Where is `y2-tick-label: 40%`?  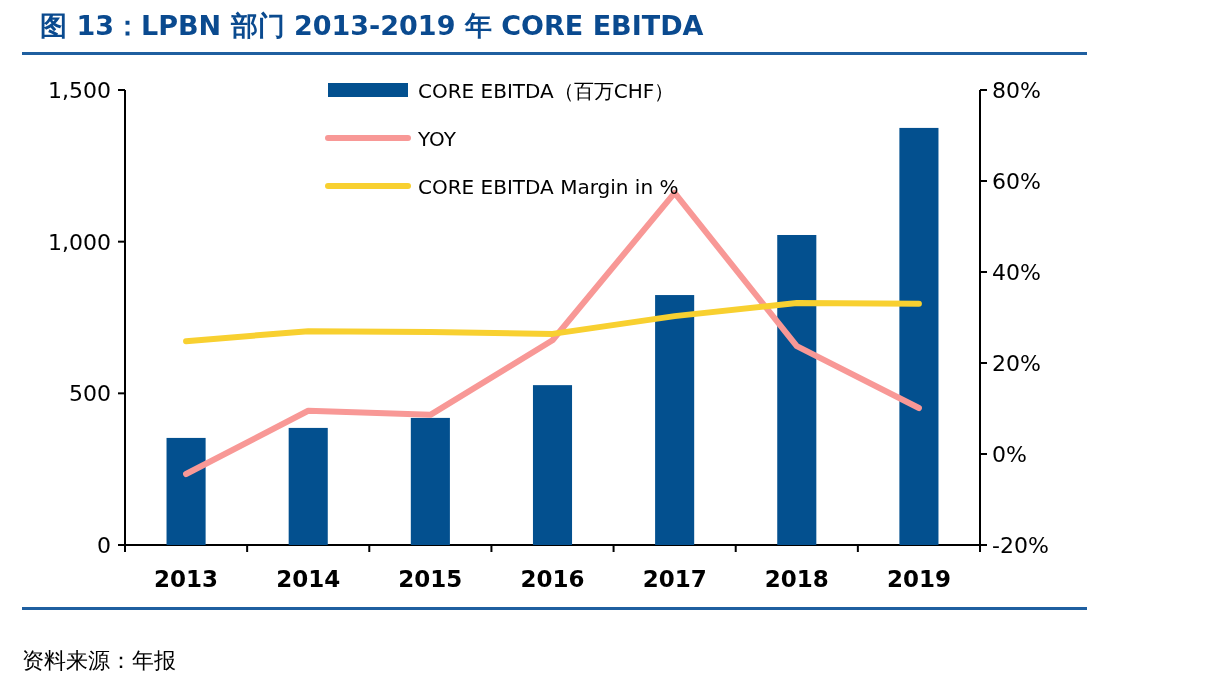
y2-tick-label: 40% is located at coordinates (1016, 272).